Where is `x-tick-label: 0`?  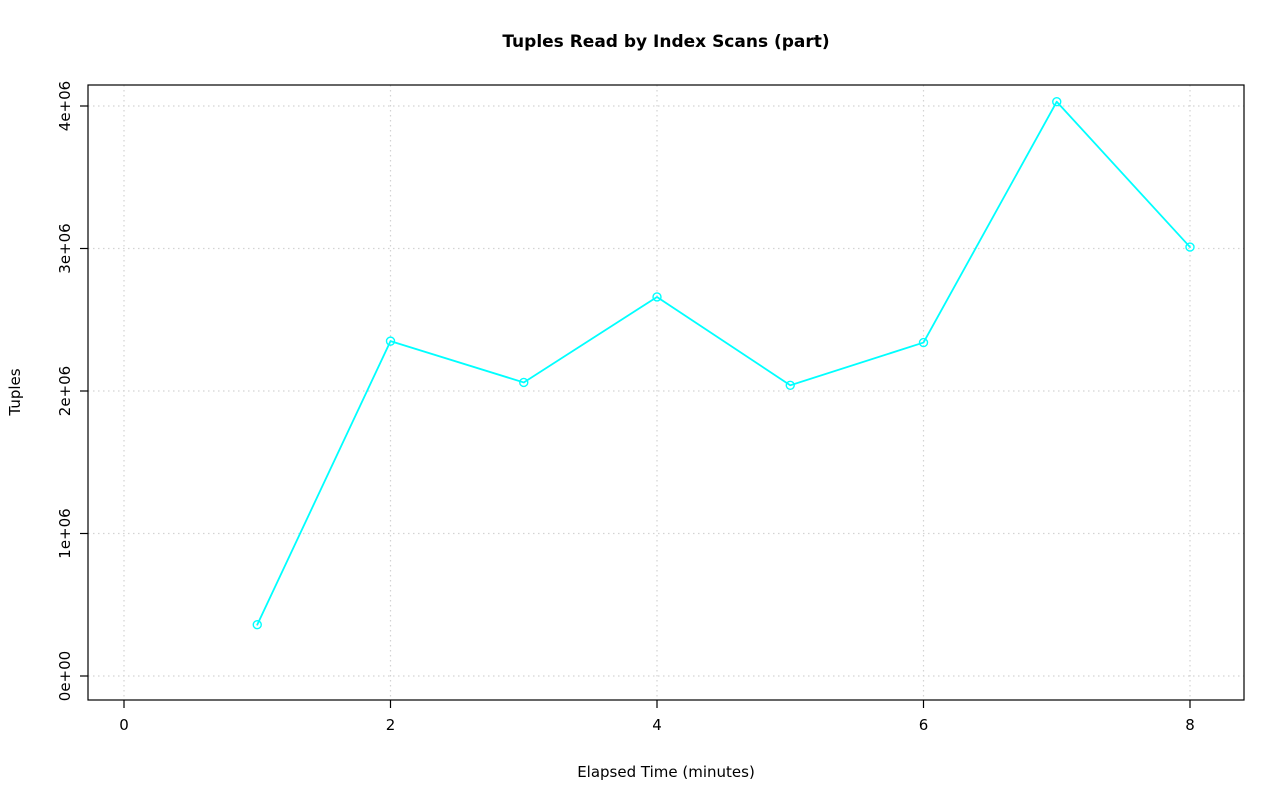 x-tick-label: 0 is located at coordinates (124, 725).